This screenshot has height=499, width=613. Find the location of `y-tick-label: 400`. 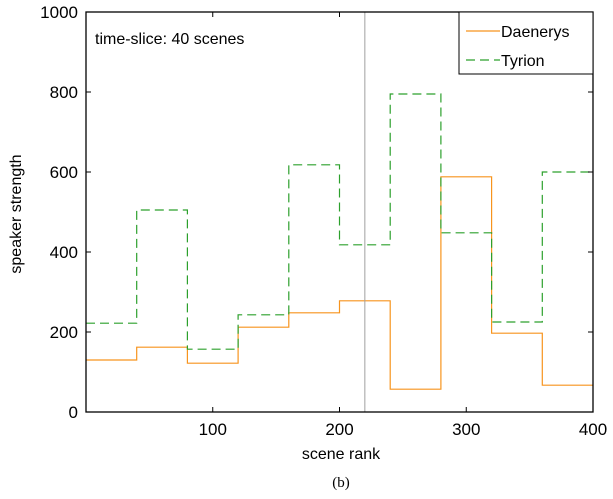

y-tick-label: 400 is located at coordinates (64, 252).